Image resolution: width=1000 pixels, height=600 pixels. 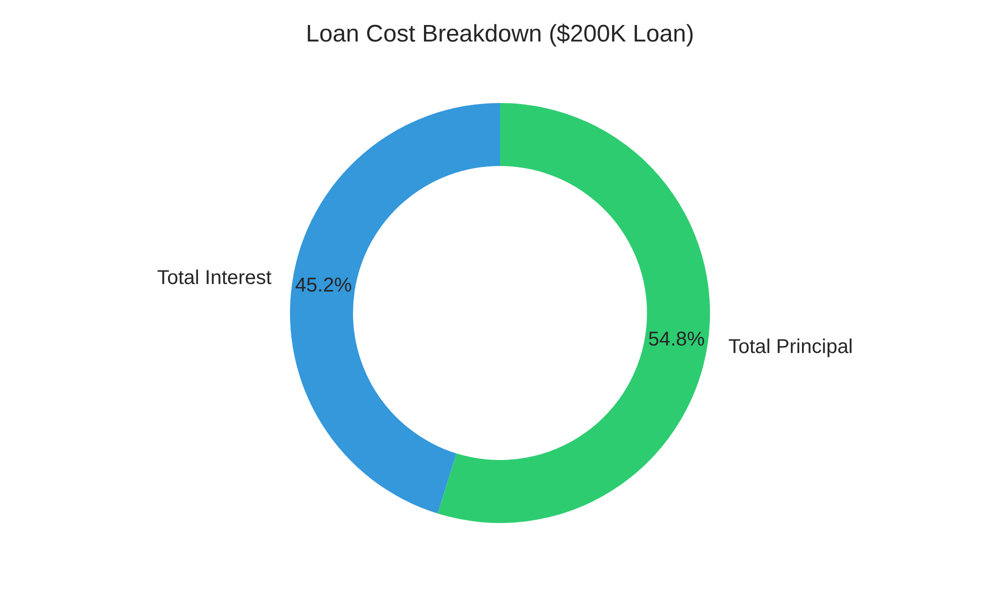 What do you see at coordinates (500, 34) in the screenshot?
I see `chart-title: Loan Cost Breakdown ($200K Loan)` at bounding box center [500, 34].